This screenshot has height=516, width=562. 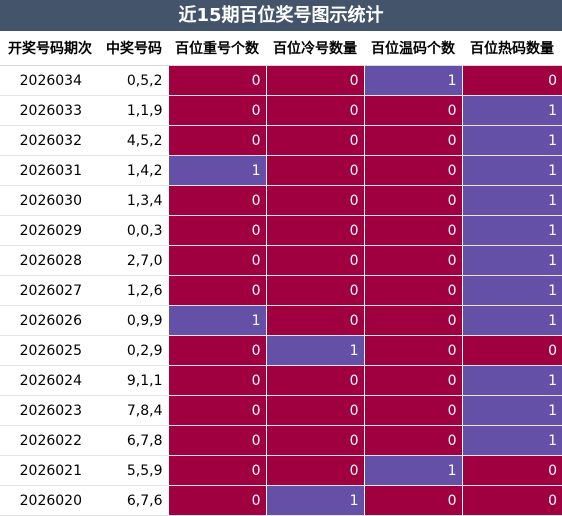 I want to click on period-cell: 2026027, so click(x=50, y=290).